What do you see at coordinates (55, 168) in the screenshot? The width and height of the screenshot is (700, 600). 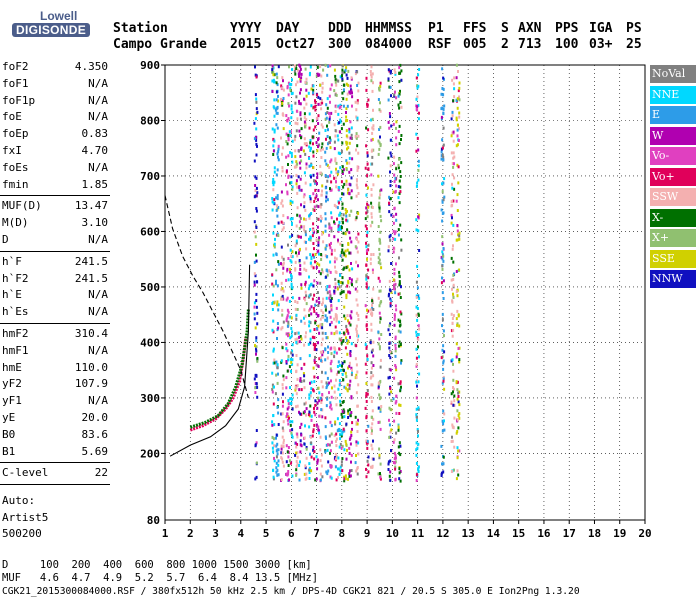 I see `param-row: foEs N/A` at bounding box center [55, 168].